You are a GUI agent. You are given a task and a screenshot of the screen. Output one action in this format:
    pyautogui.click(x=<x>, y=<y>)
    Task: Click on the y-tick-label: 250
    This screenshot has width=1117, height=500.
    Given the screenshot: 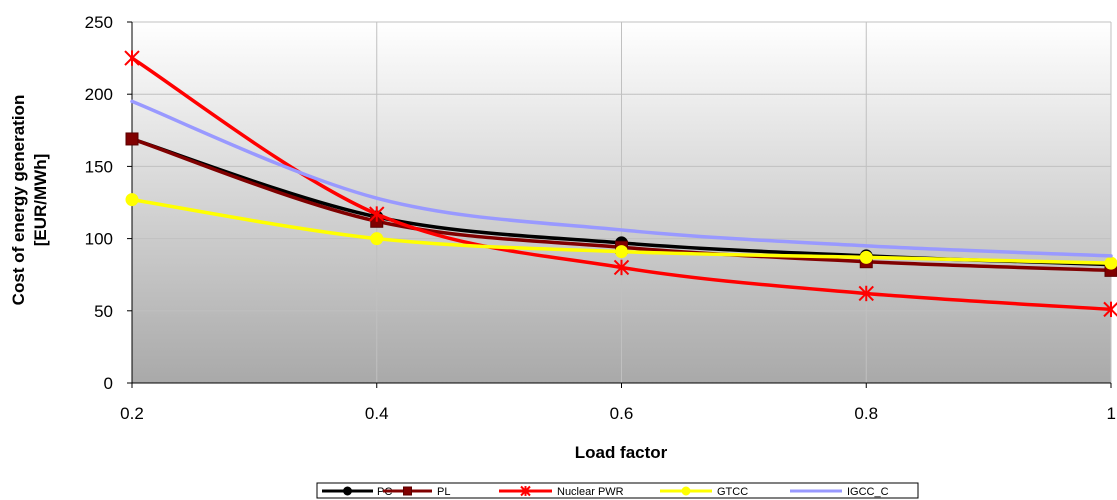 What is the action you would take?
    pyautogui.click(x=99, y=22)
    